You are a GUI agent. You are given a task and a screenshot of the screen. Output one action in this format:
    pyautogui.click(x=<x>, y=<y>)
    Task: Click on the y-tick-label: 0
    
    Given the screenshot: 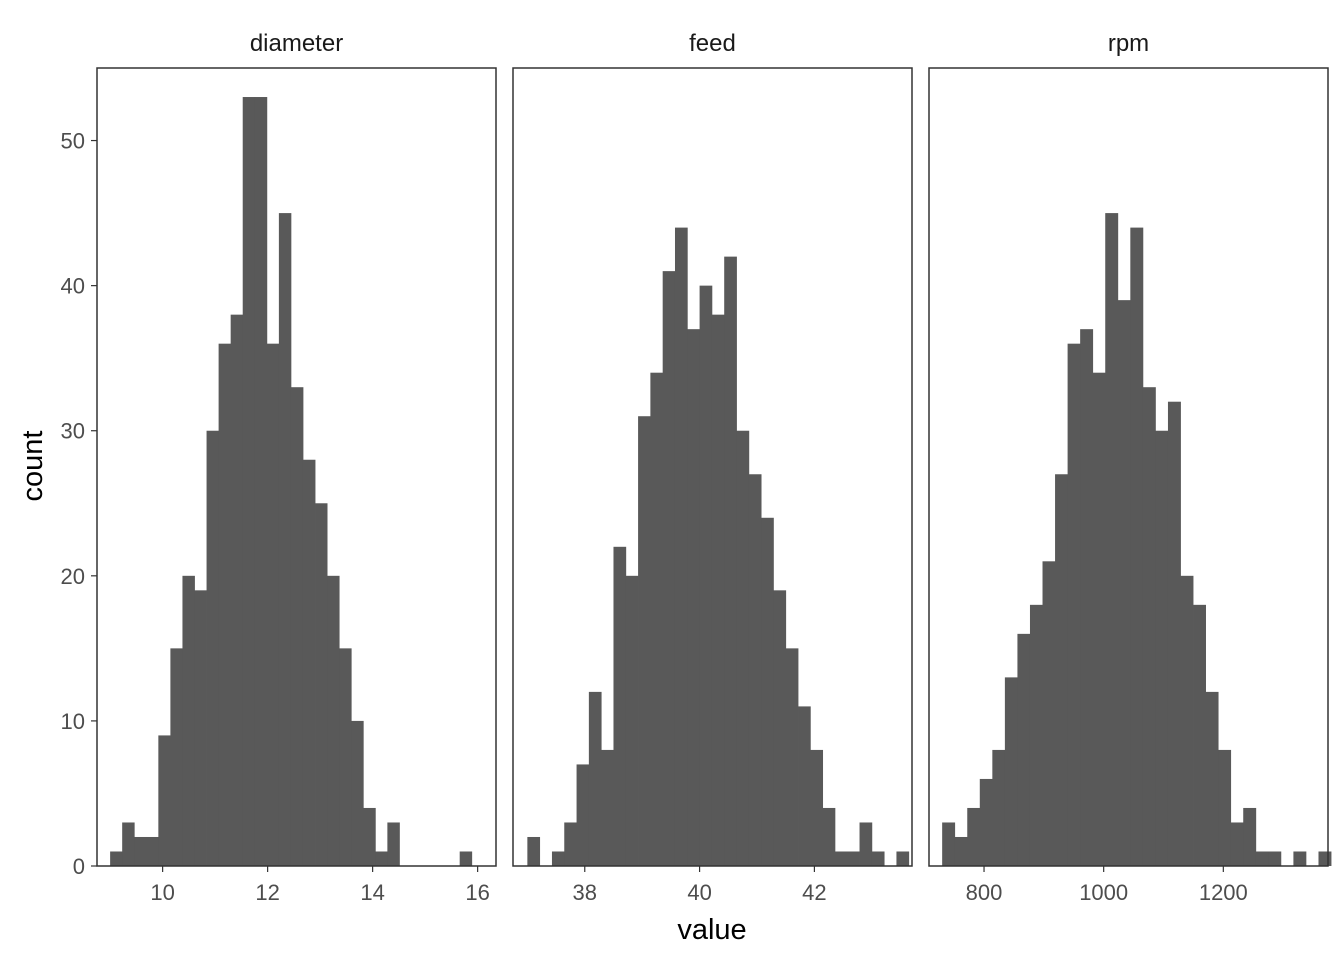 What is the action you would take?
    pyautogui.click(x=79, y=866)
    